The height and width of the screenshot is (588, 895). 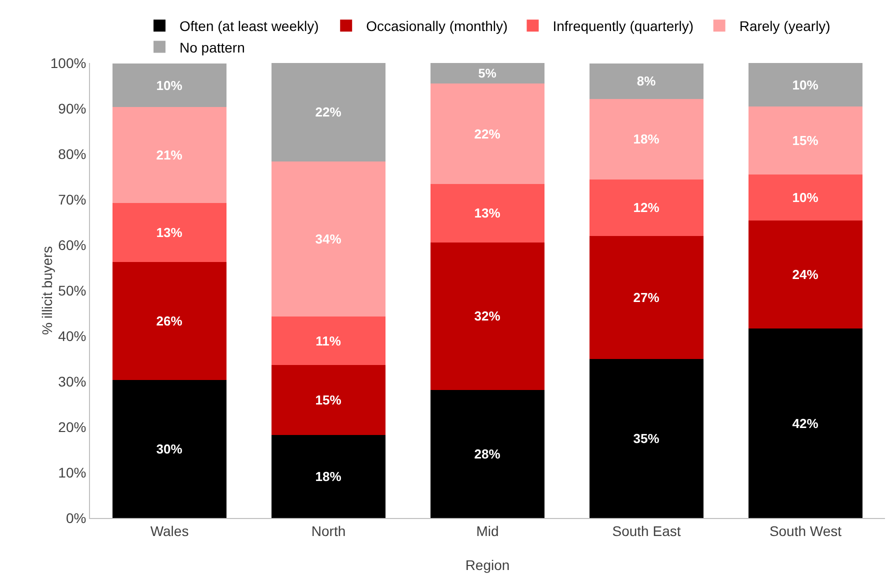 I want to click on y-tick-label: 10%, so click(x=72, y=472).